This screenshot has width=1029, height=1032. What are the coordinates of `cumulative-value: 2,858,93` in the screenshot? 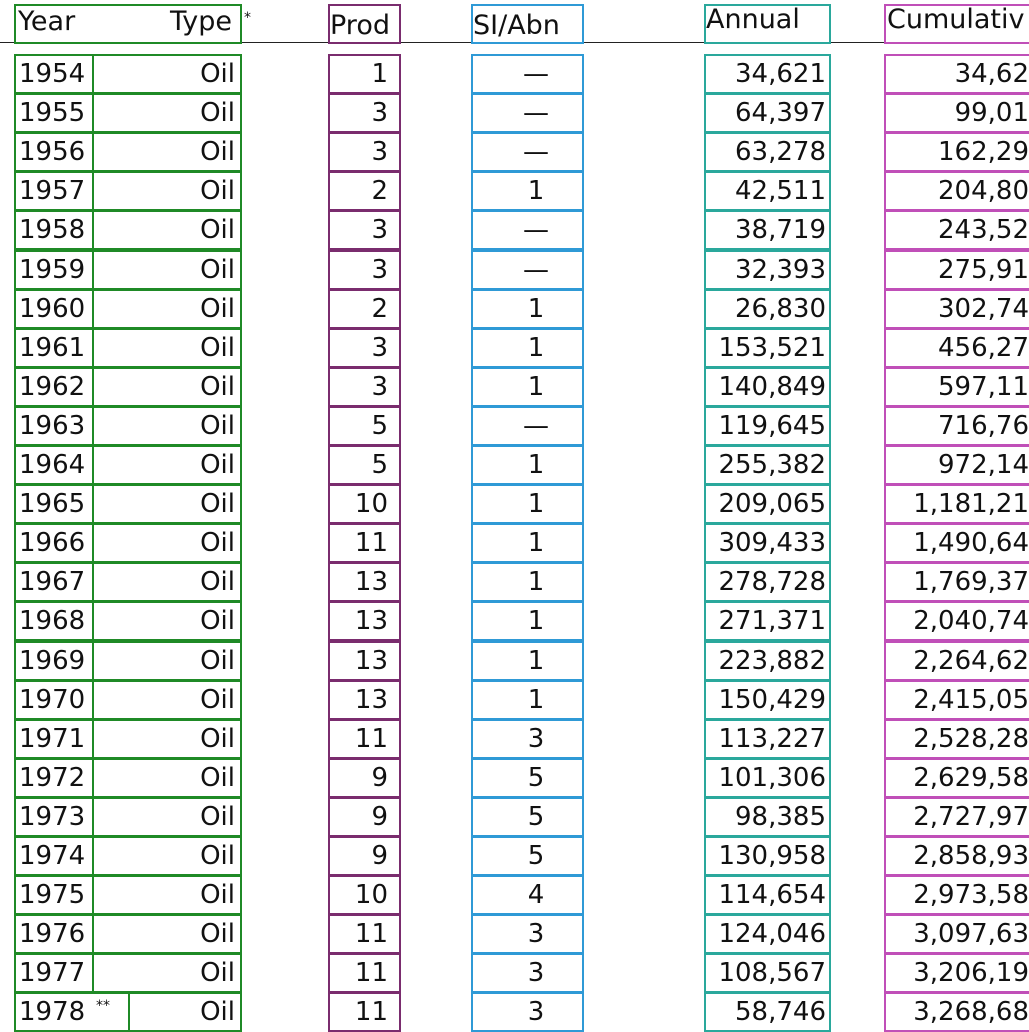 It's located at (971, 856).